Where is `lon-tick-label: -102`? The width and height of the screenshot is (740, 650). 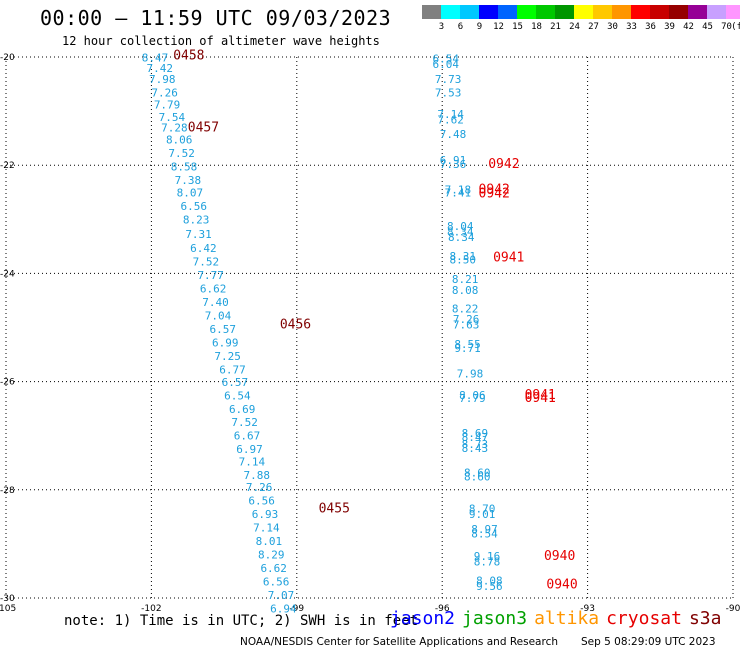
lon-tick-label: -102 is located at coordinates (151, 609).